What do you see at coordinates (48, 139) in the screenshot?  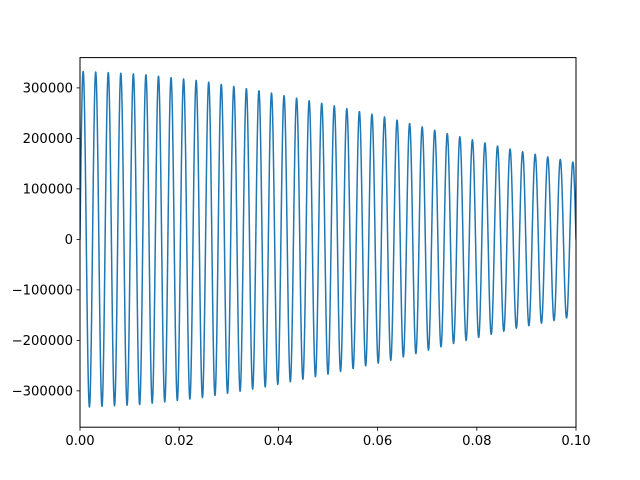 I see `y-tick-label: 200000` at bounding box center [48, 139].